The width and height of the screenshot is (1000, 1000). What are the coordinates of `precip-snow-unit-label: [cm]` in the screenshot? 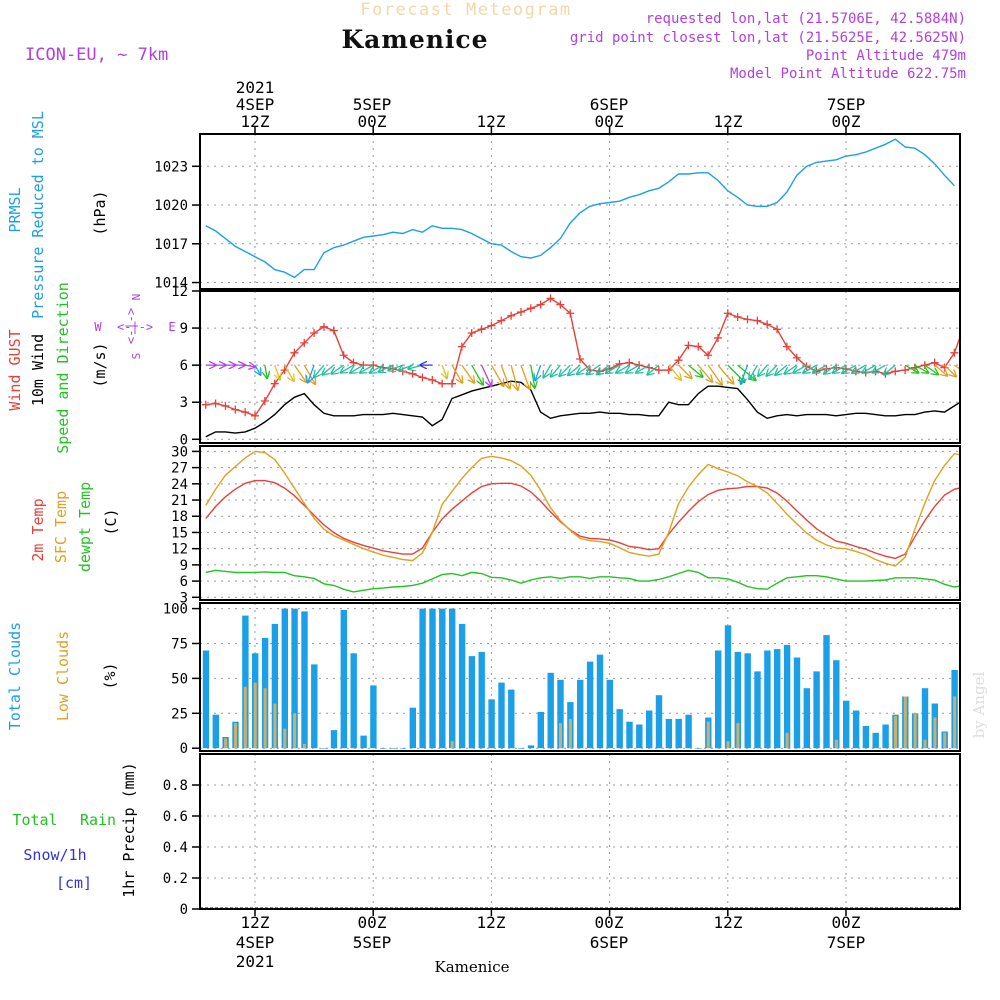 It's located at (74, 883).